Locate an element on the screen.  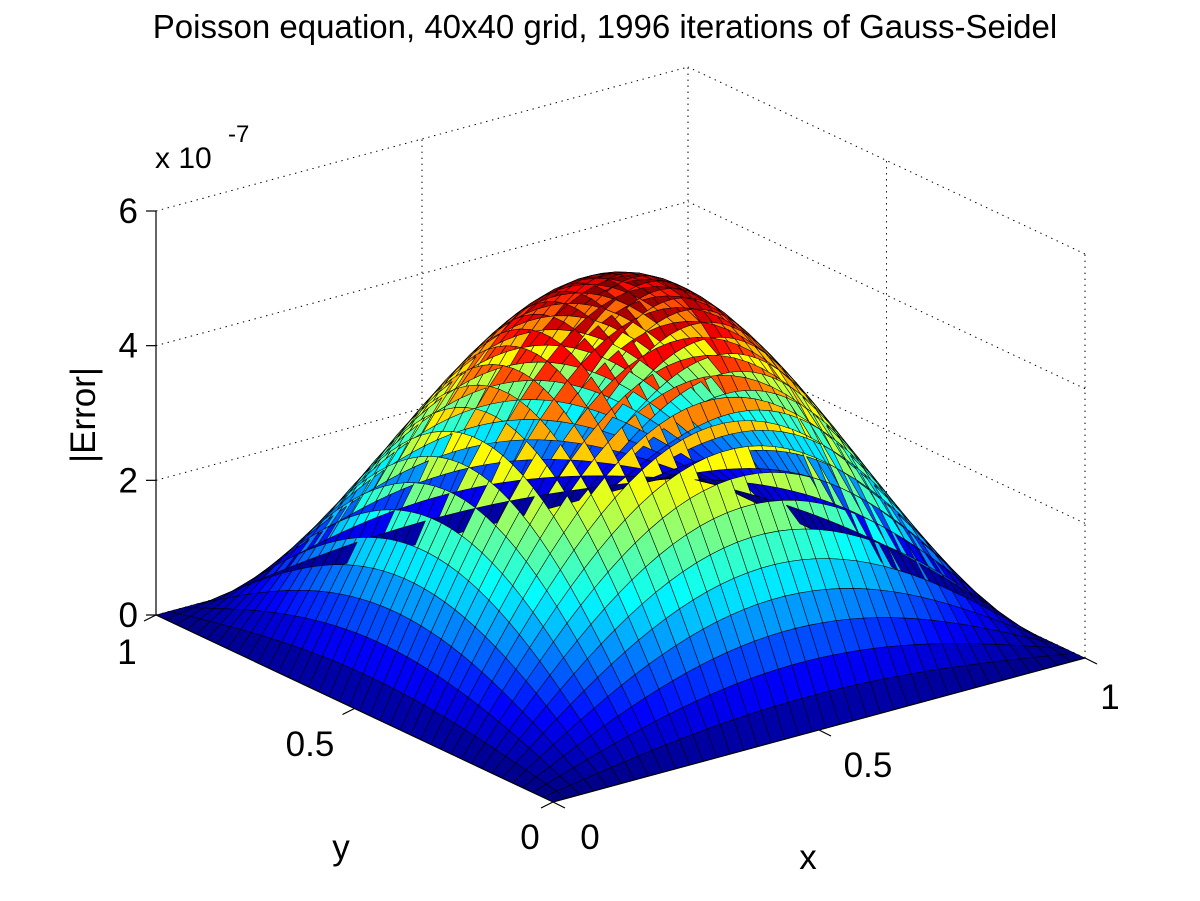
z-multiplier-base: x 10 is located at coordinates (183, 158).